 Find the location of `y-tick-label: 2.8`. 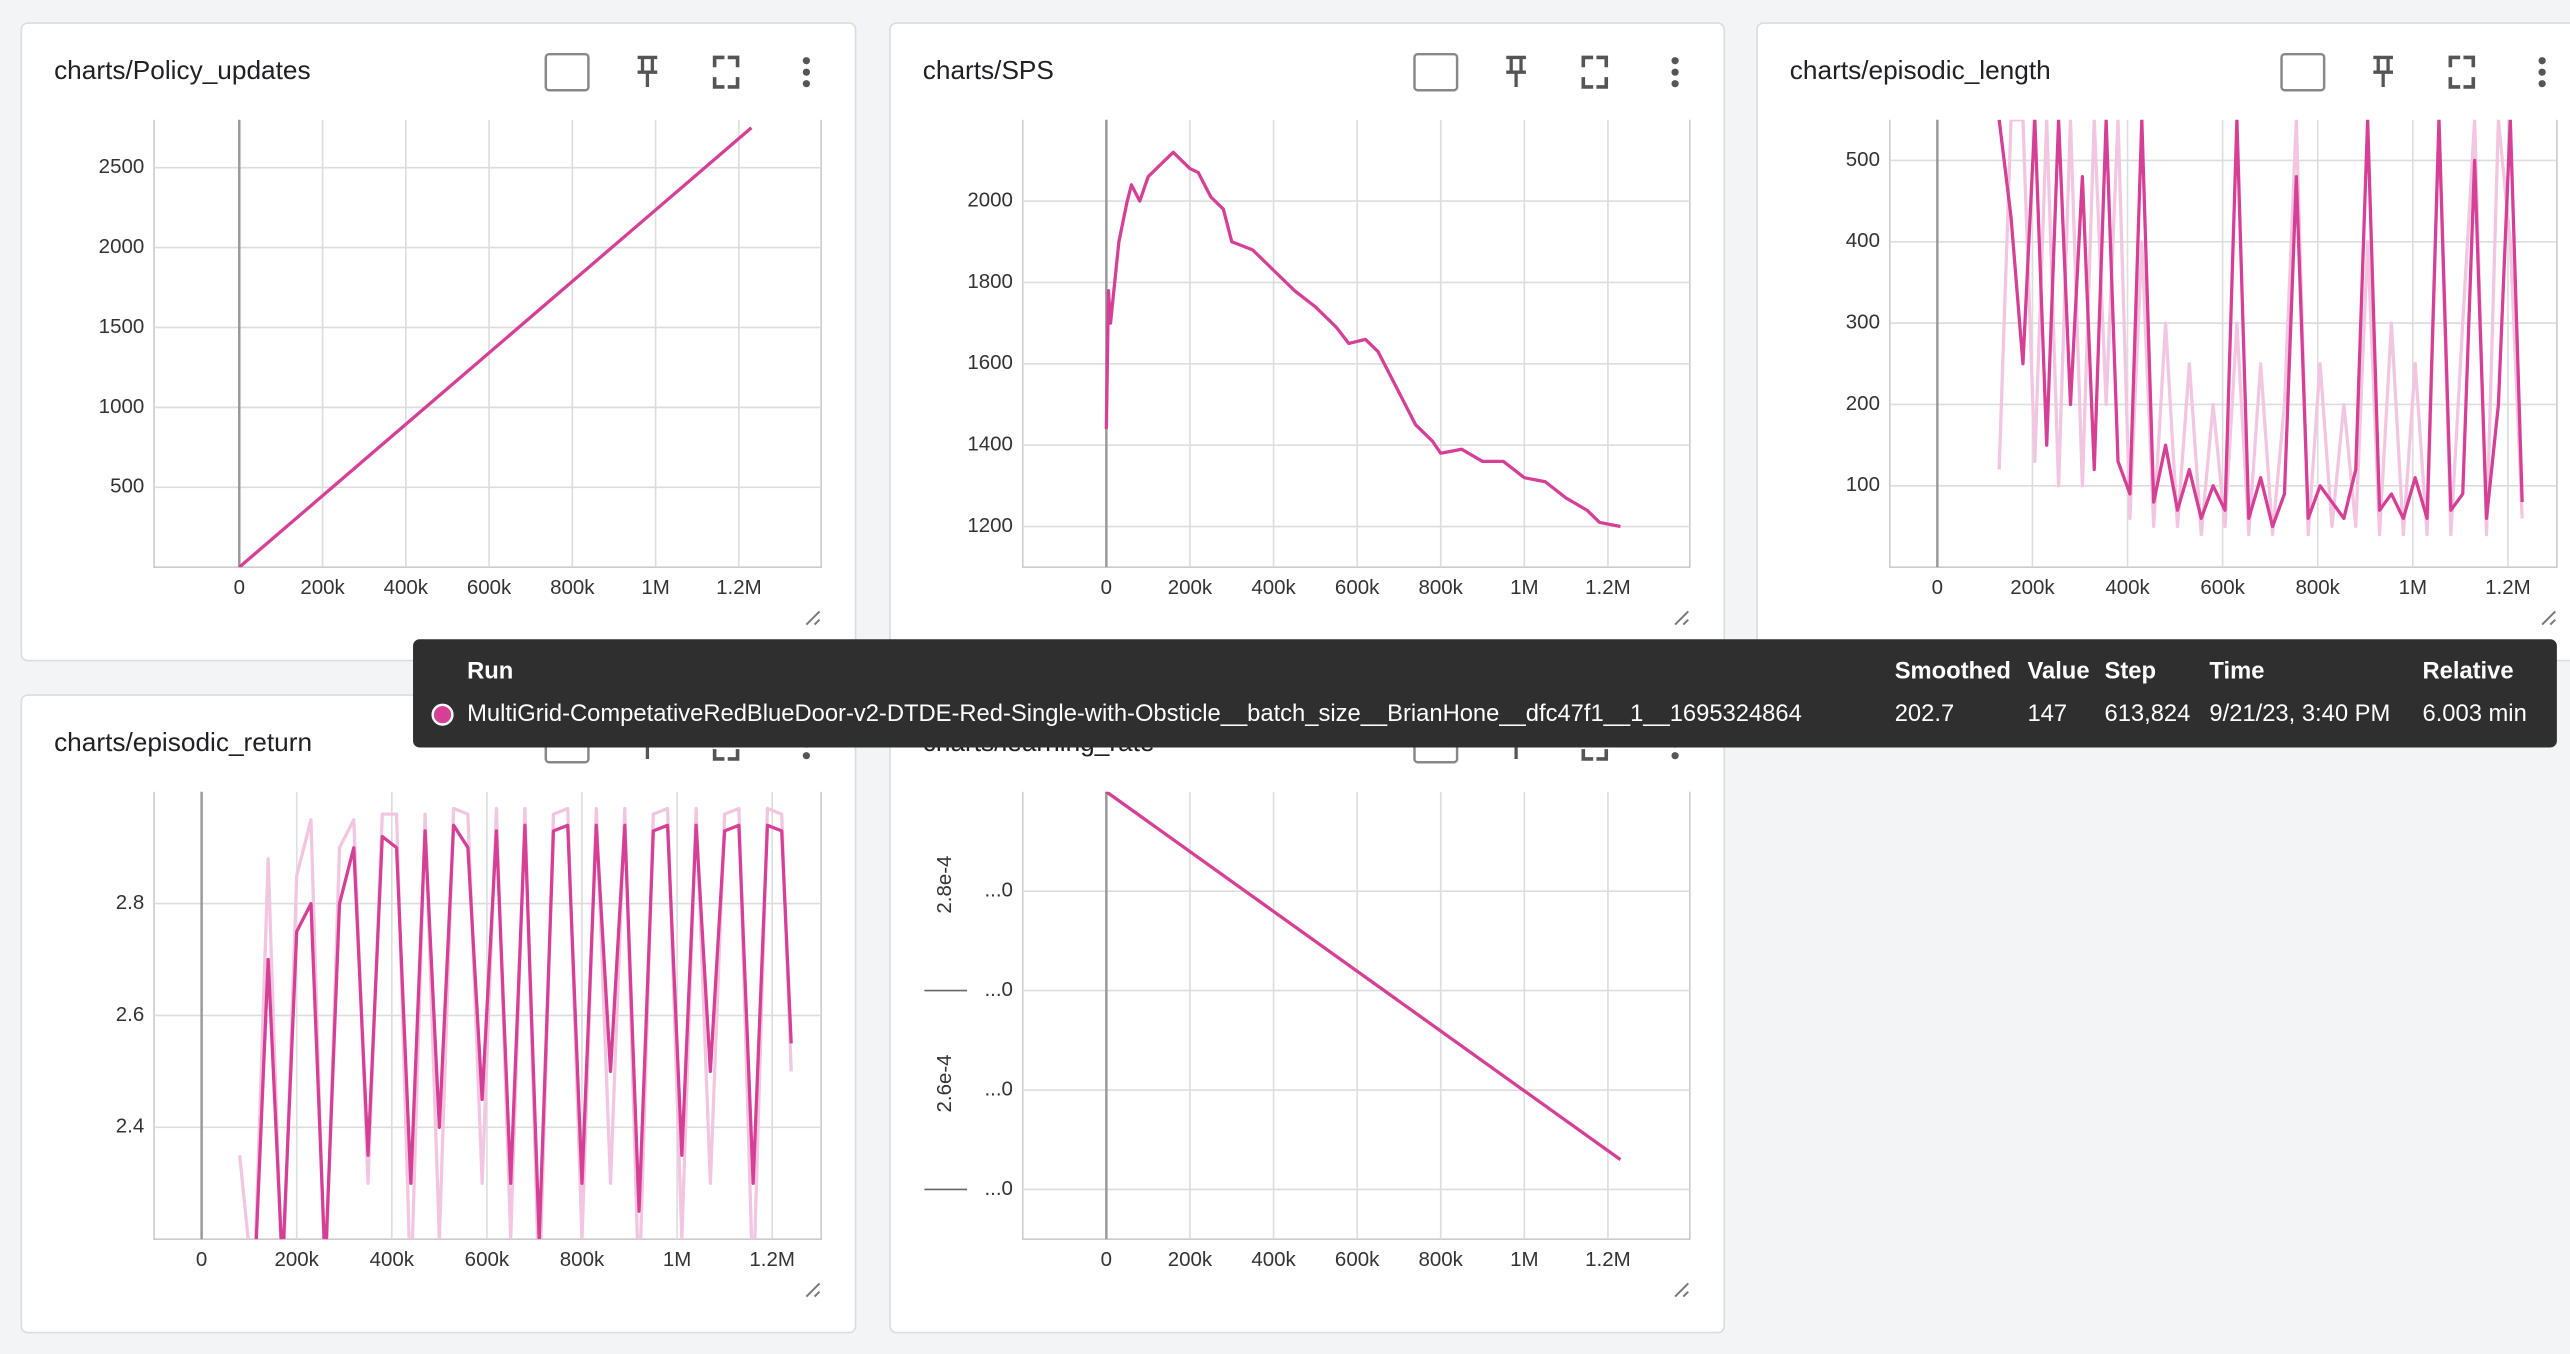

y-tick-label: 2.8 is located at coordinates (130, 902).